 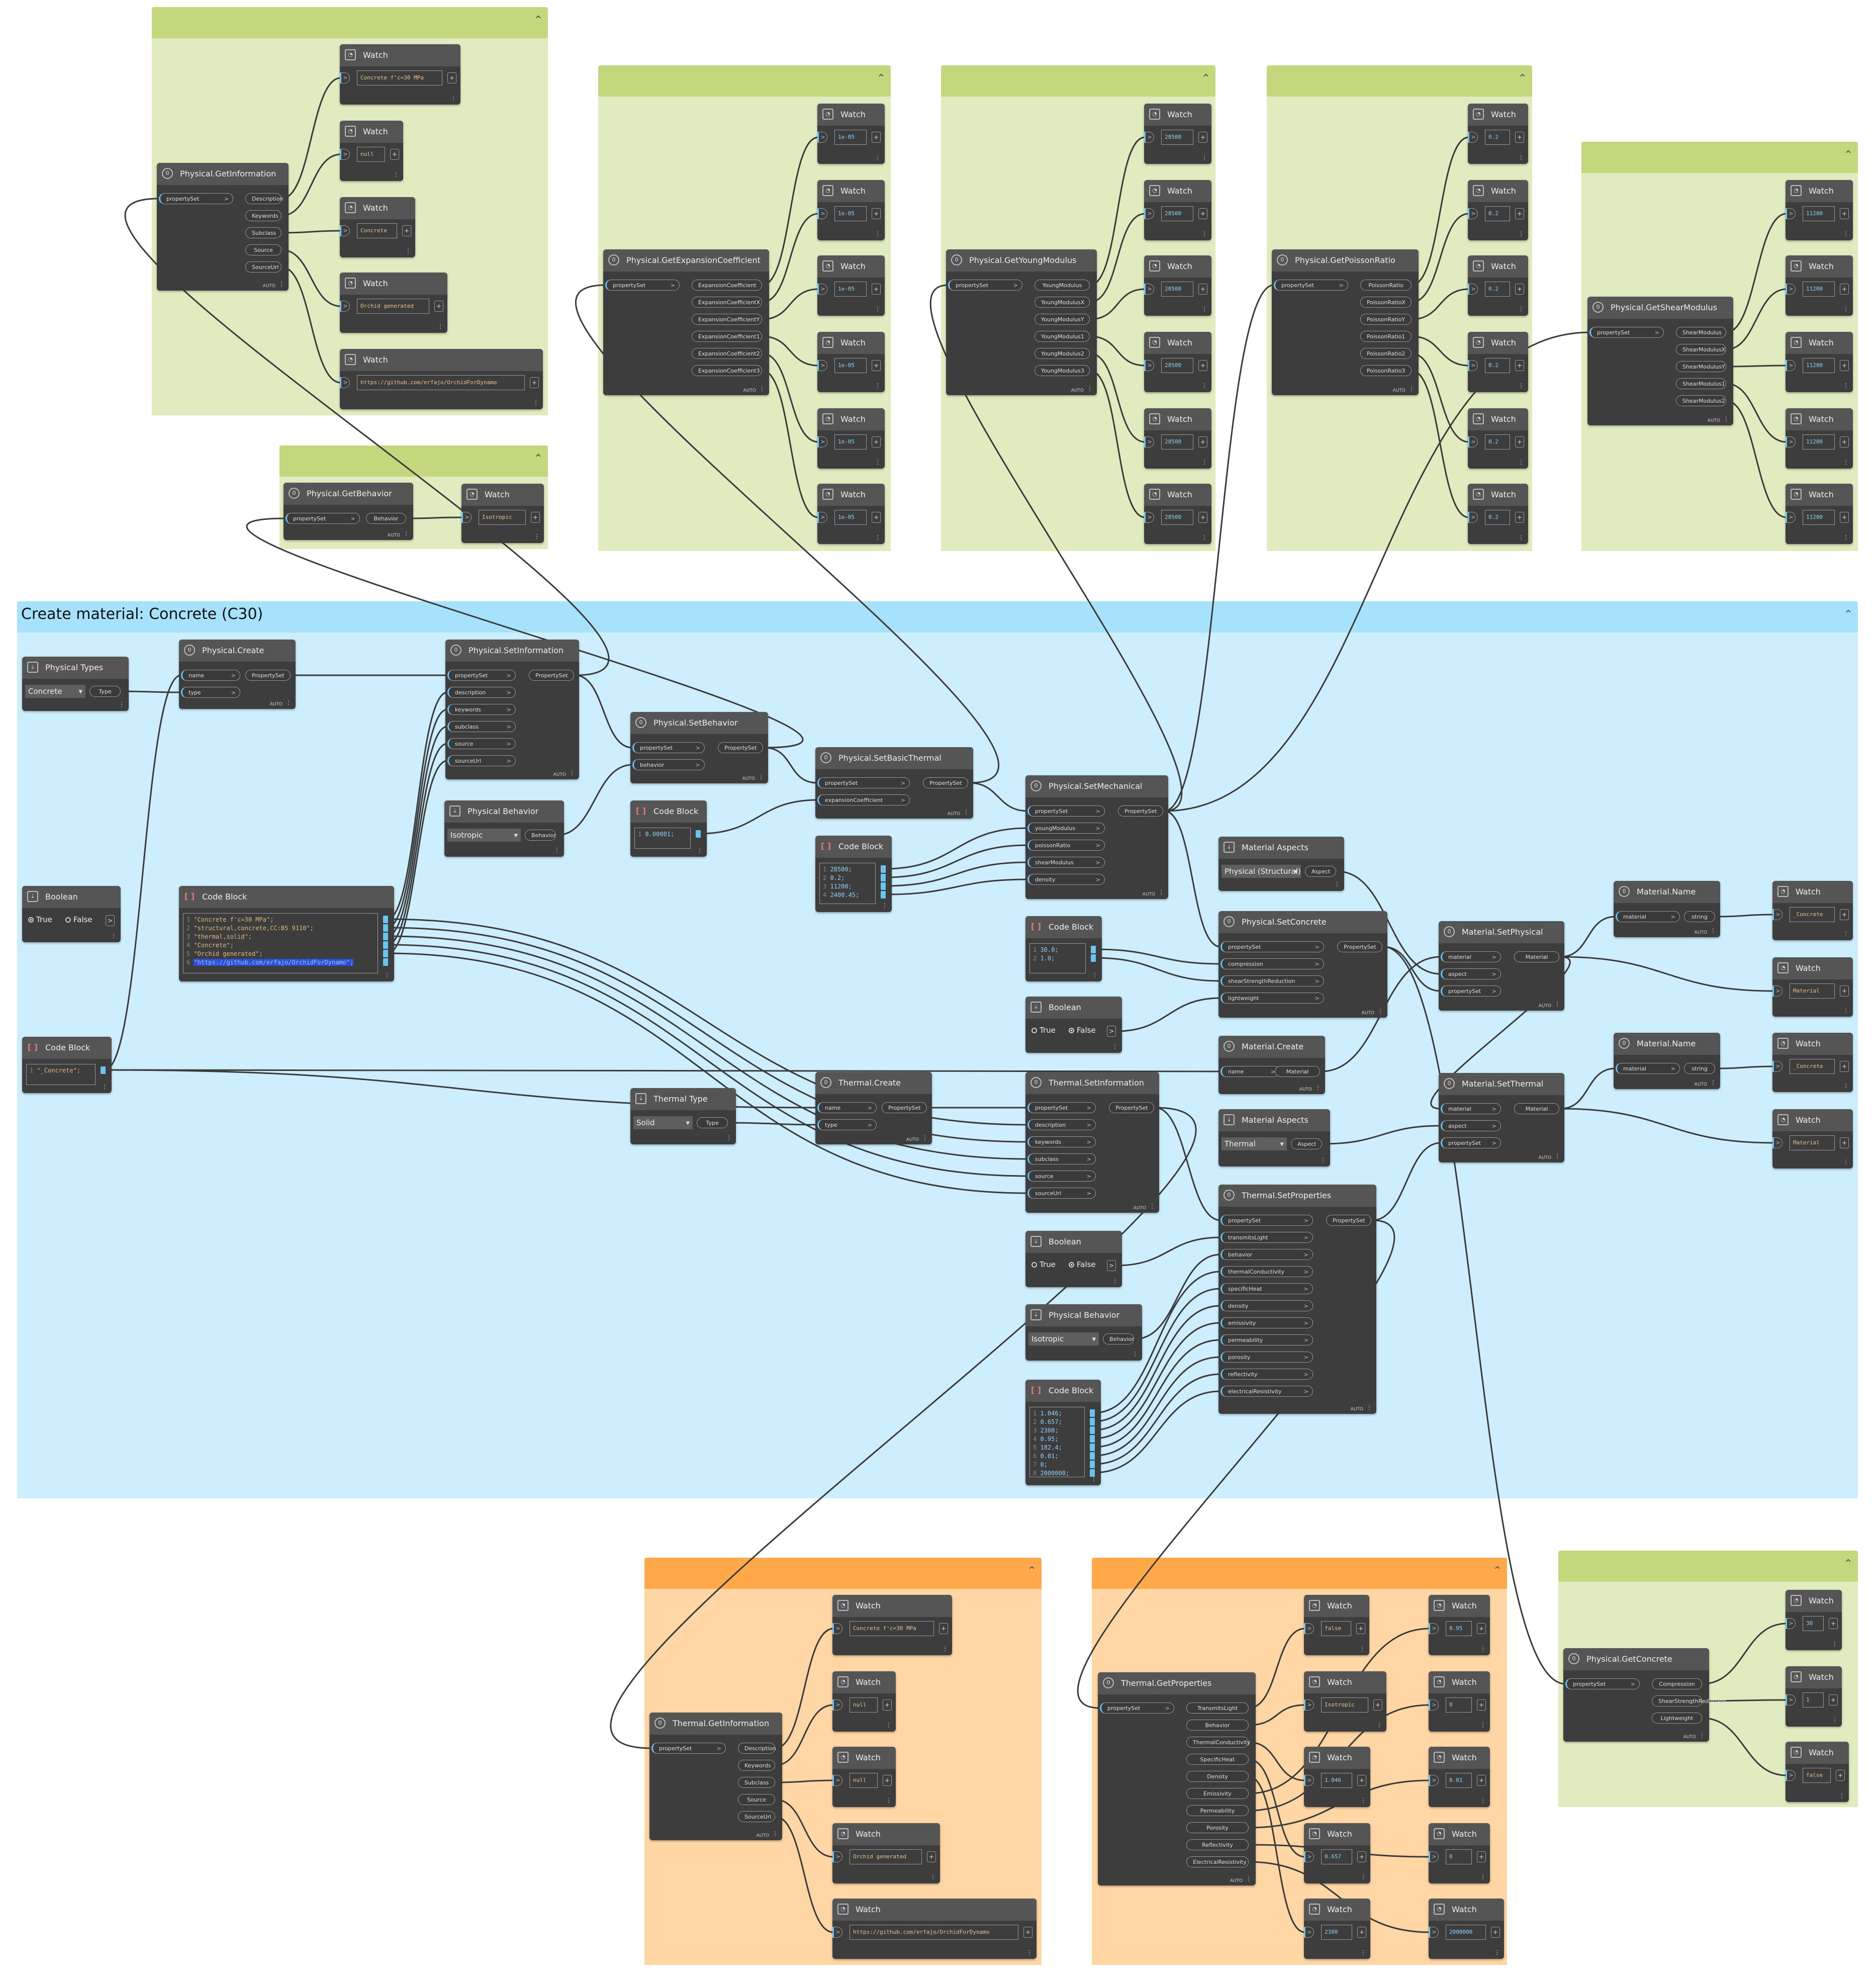 I want to click on output-port: >, so click(x=111, y=920).